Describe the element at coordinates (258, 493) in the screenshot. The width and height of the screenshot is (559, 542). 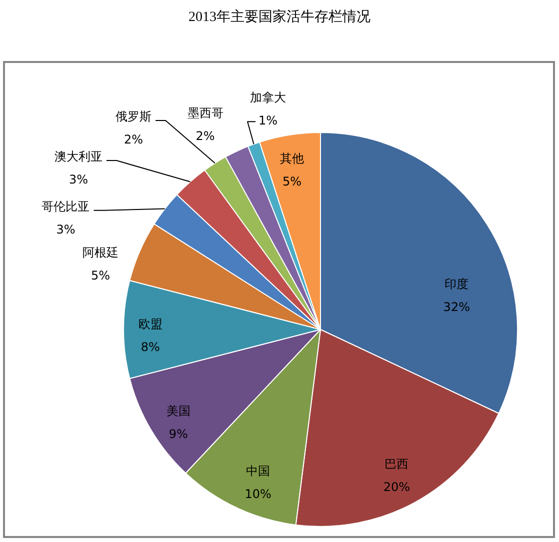
I see `data-label: 10%` at that location.